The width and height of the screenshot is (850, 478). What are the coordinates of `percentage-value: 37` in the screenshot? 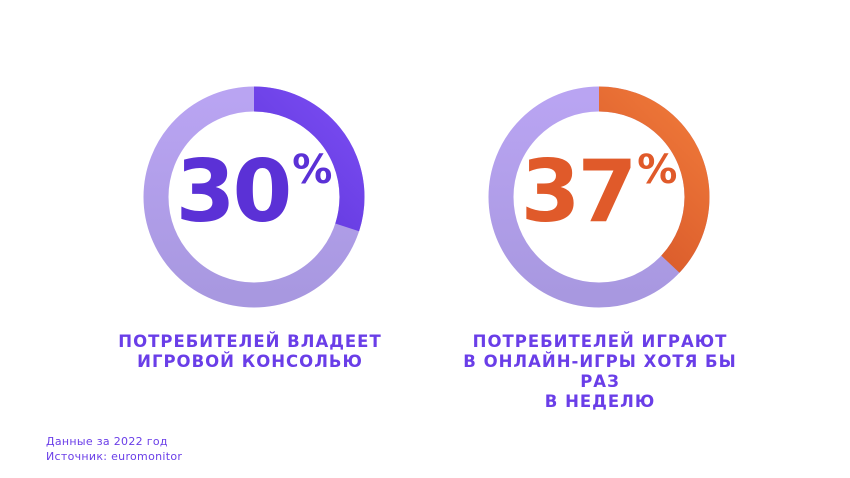 It's located at (579, 192).